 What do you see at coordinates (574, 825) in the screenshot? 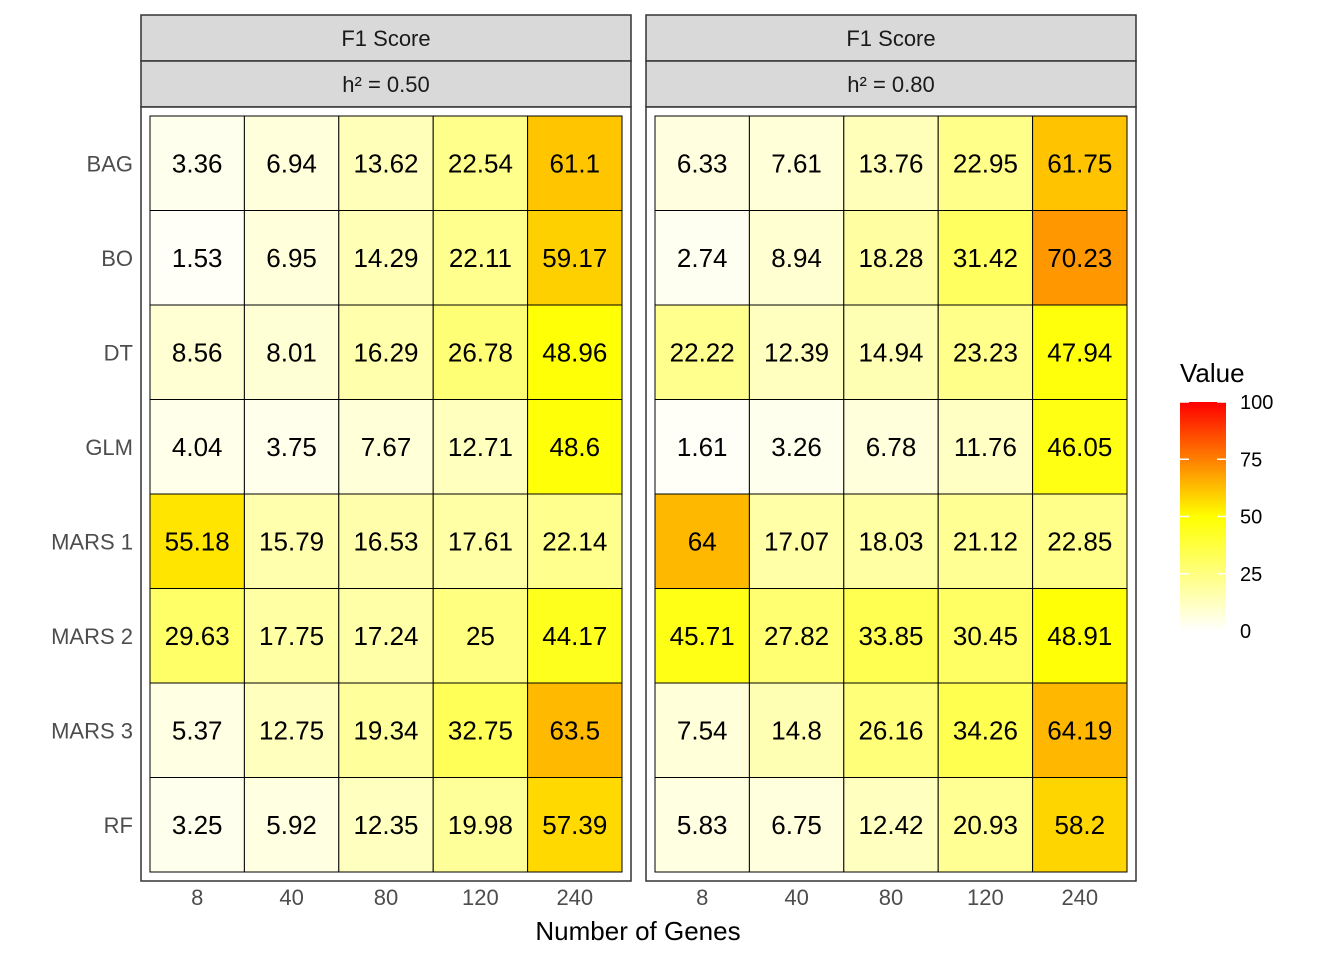
I see `cell-value-label: 57.39` at bounding box center [574, 825].